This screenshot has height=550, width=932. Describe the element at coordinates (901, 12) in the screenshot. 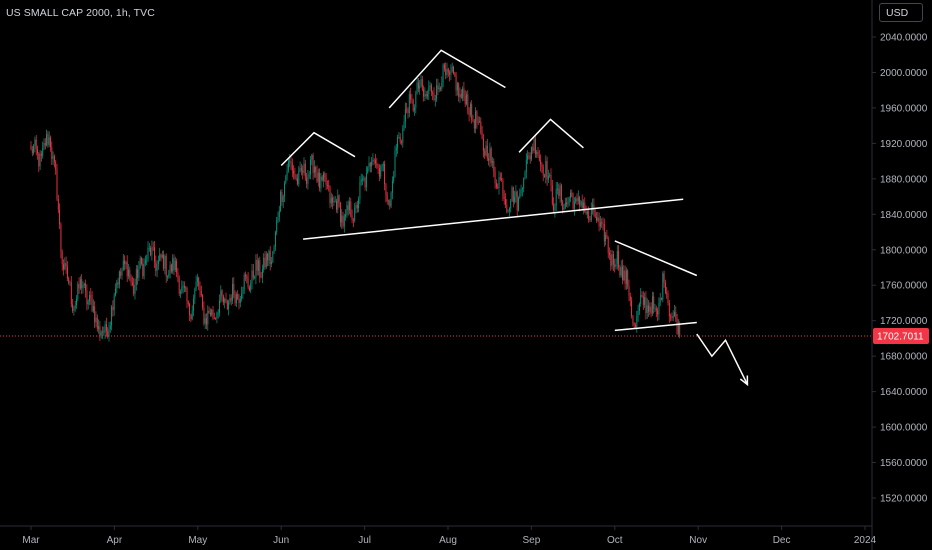

I see `currency-button: USD` at that location.